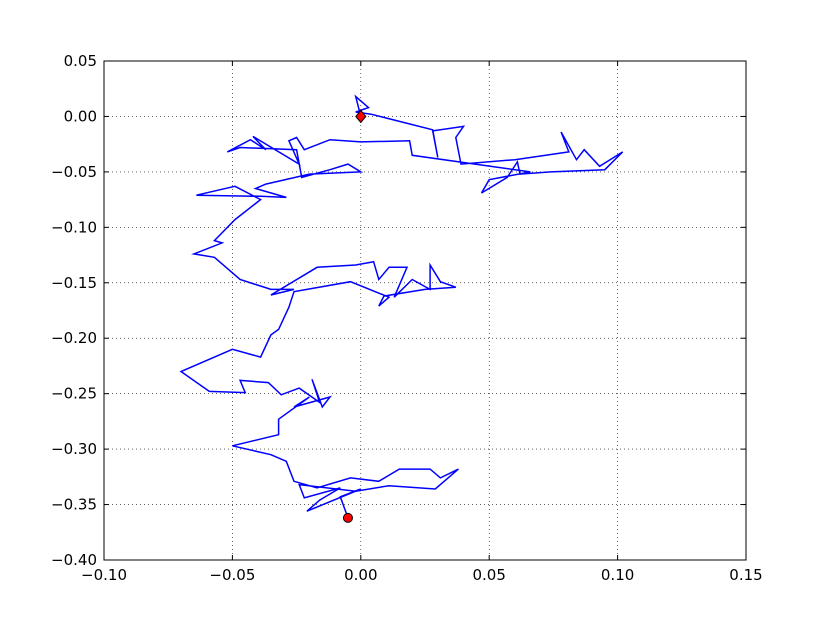 Image resolution: width=830 pixels, height=627 pixels. Describe the element at coordinates (104, 575) in the screenshot. I see `x-tick-label: −0.10` at that location.